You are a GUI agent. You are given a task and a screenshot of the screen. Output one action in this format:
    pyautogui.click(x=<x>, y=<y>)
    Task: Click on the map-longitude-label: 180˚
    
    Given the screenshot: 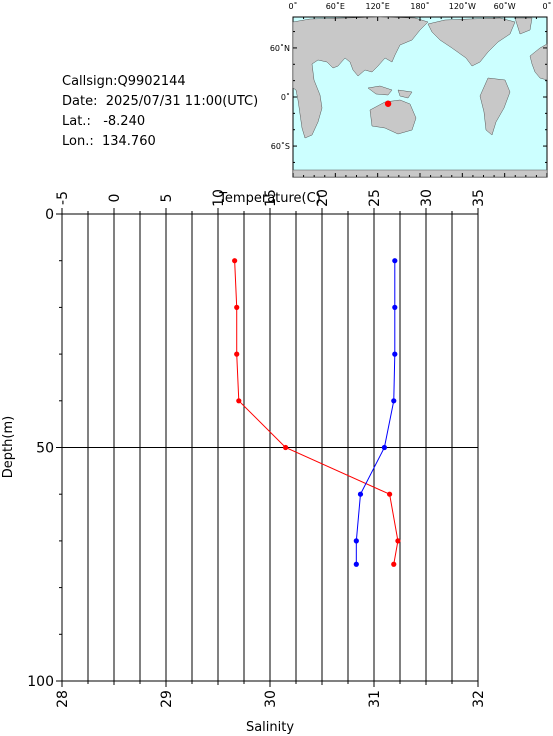 What is the action you would take?
    pyautogui.click(x=419, y=6)
    